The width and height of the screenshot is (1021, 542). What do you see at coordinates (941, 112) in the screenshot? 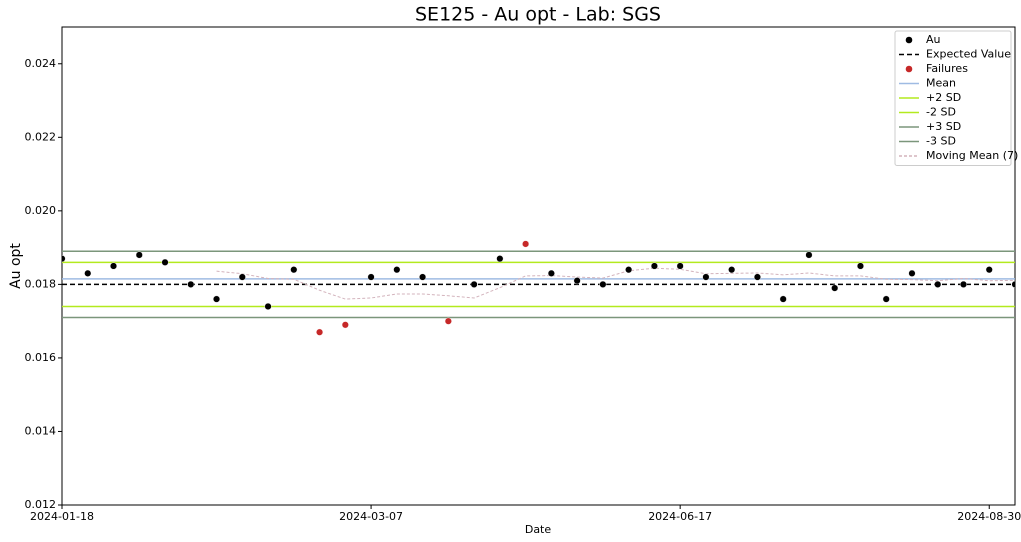
I see `legend-label: -2 SD` at bounding box center [941, 112].